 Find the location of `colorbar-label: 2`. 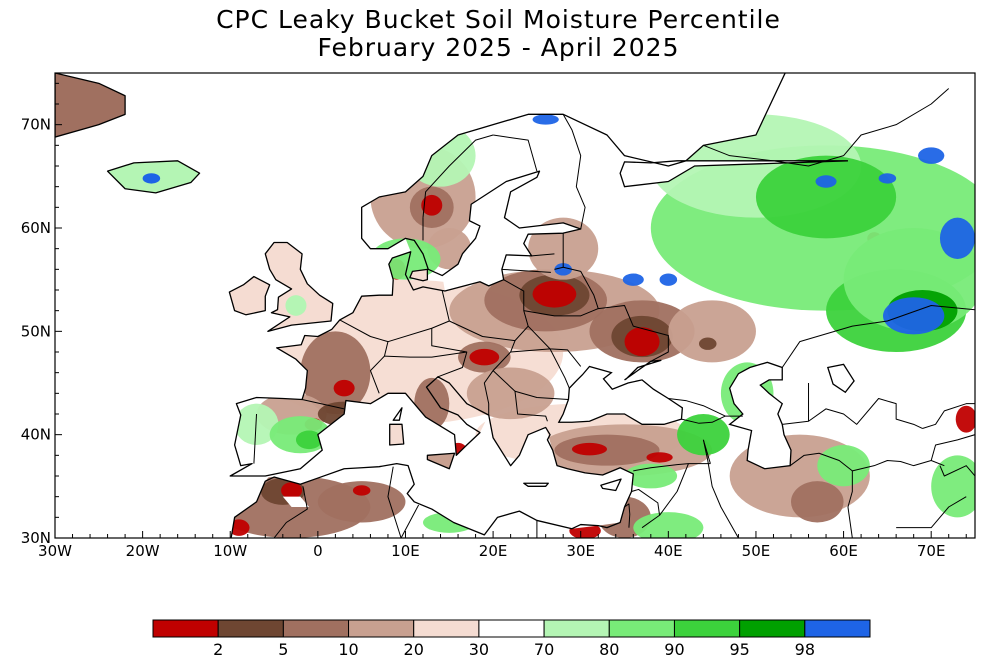

colorbar-label: 2 is located at coordinates (218, 649).